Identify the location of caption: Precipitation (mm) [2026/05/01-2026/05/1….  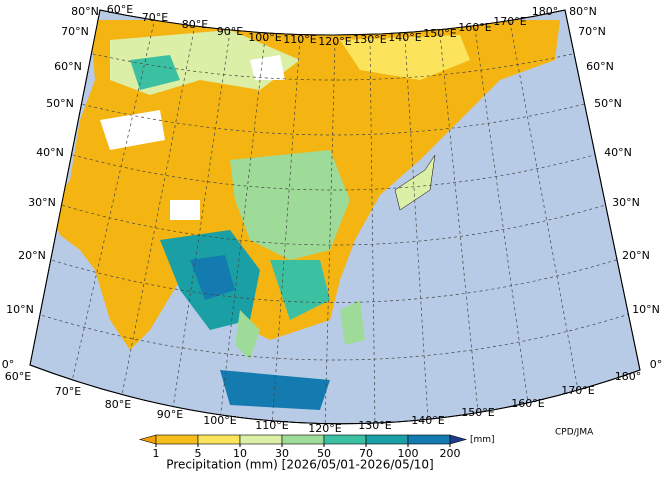
(299, 465).